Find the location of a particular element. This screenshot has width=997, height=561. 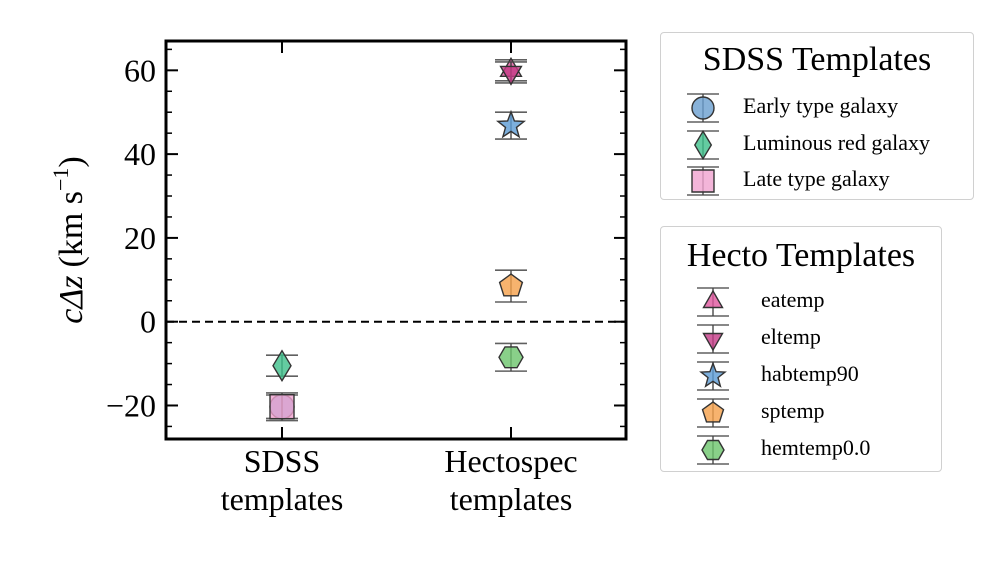

x-category-label-line2-1: templates is located at coordinates (511, 499).